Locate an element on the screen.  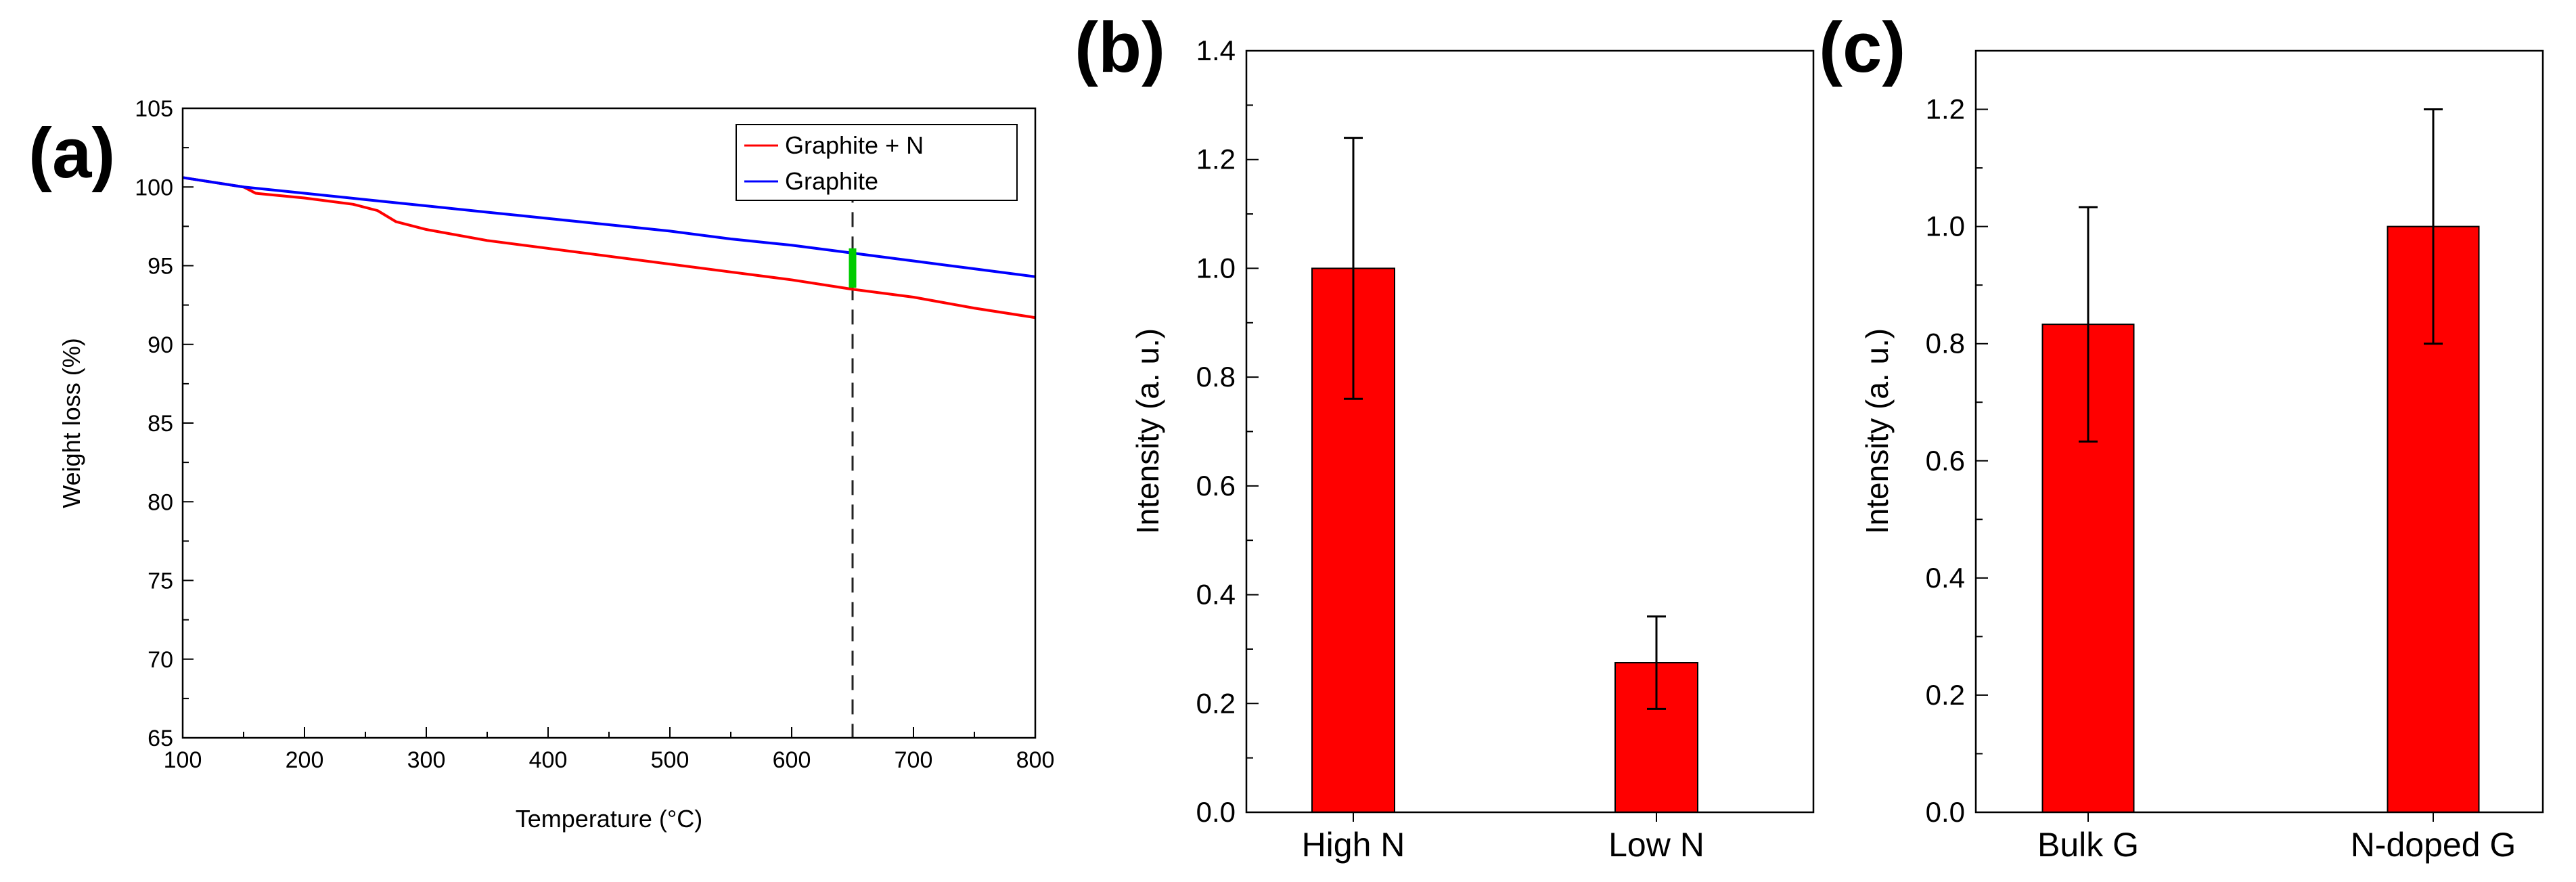
panel-a-letter: (a) is located at coordinates (72, 153).